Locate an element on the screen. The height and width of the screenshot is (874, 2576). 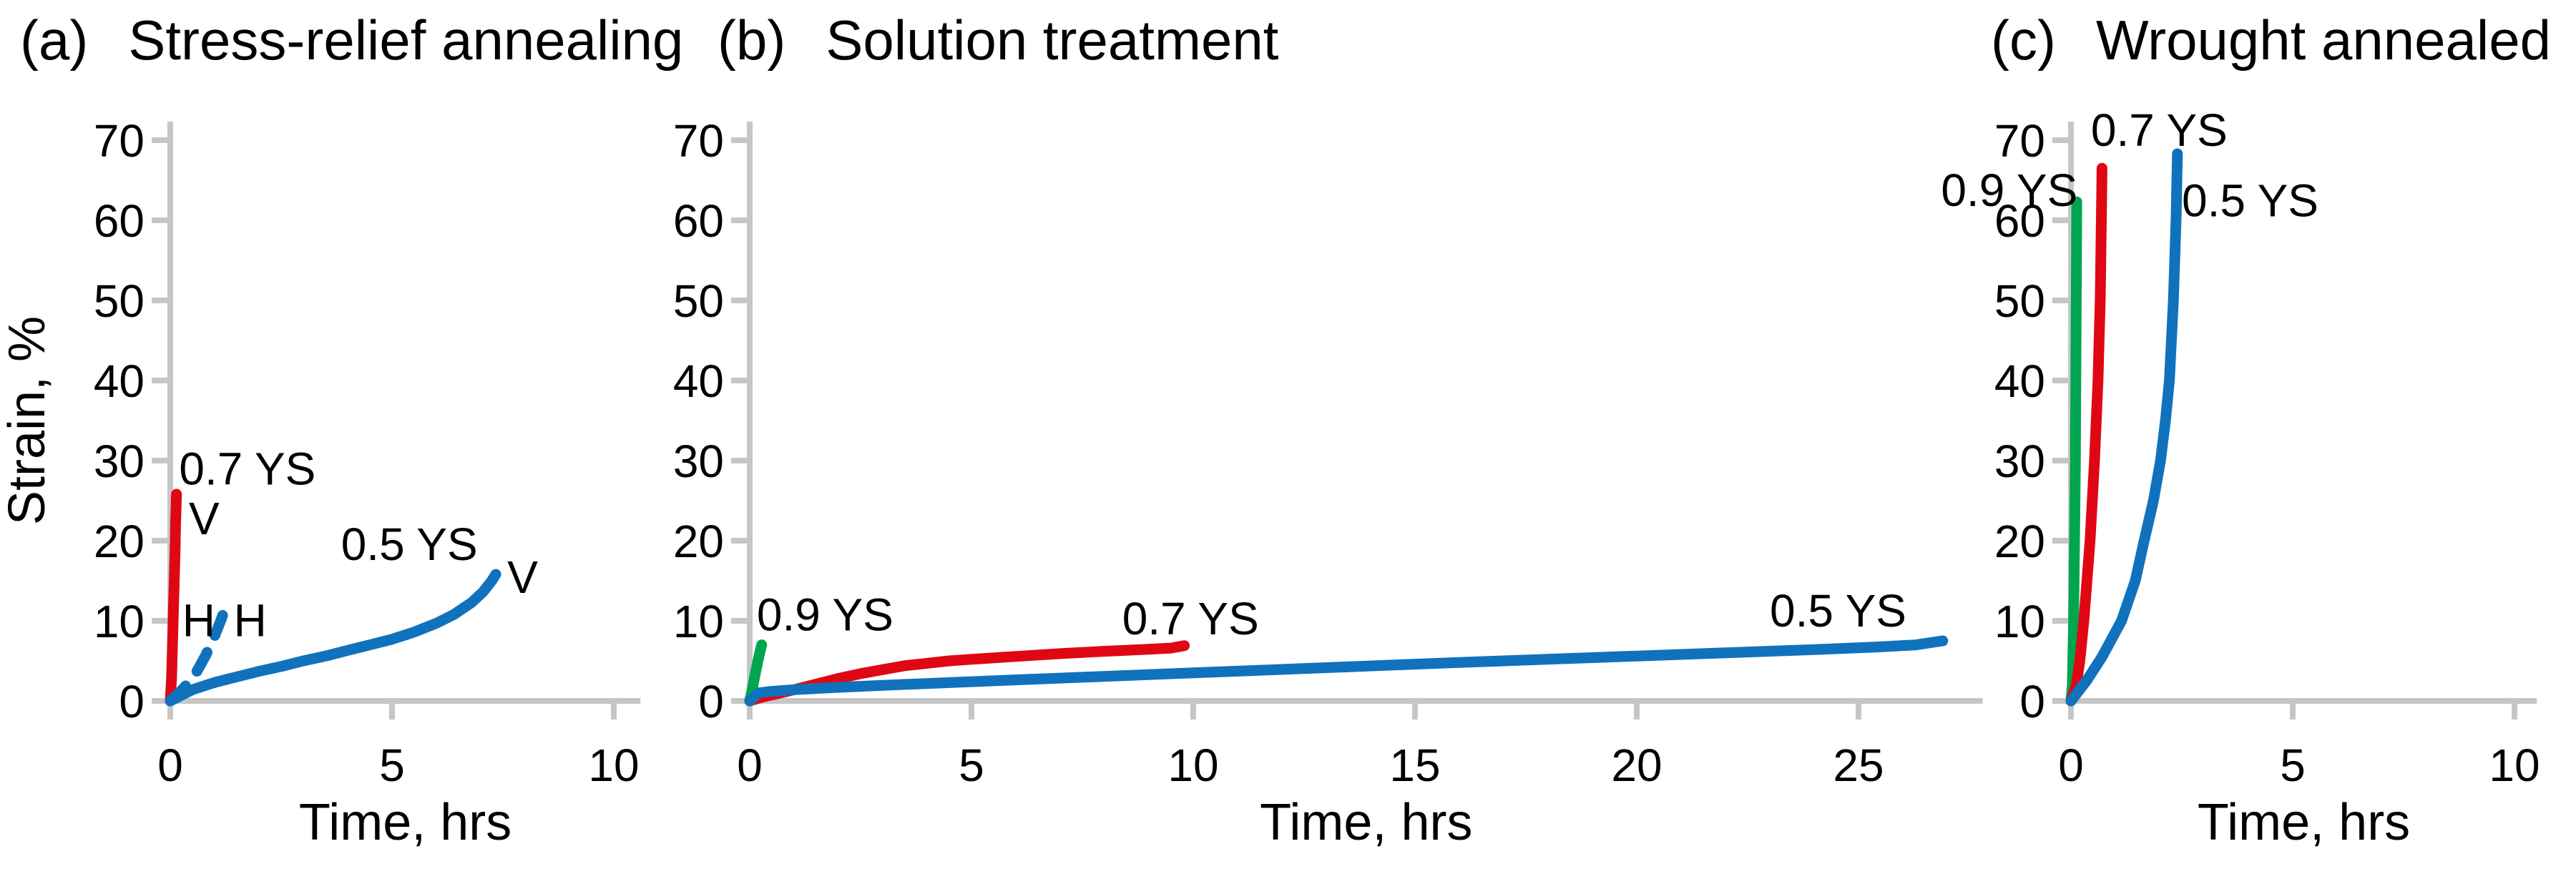
panel-a-title-text: Stress-relief annealing is located at coordinates (406, 40).